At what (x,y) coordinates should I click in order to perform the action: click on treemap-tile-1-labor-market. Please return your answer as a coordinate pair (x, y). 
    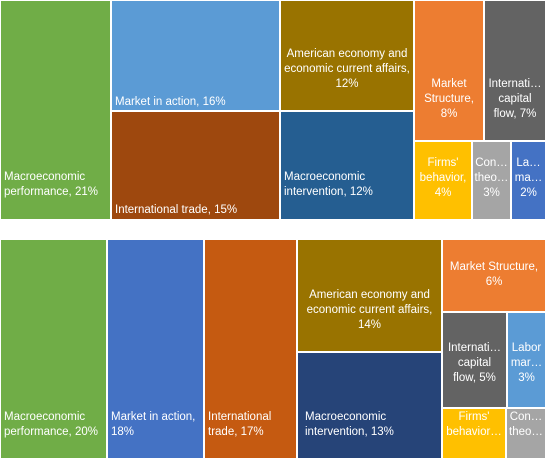
    Looking at the image, I should click on (528, 180).